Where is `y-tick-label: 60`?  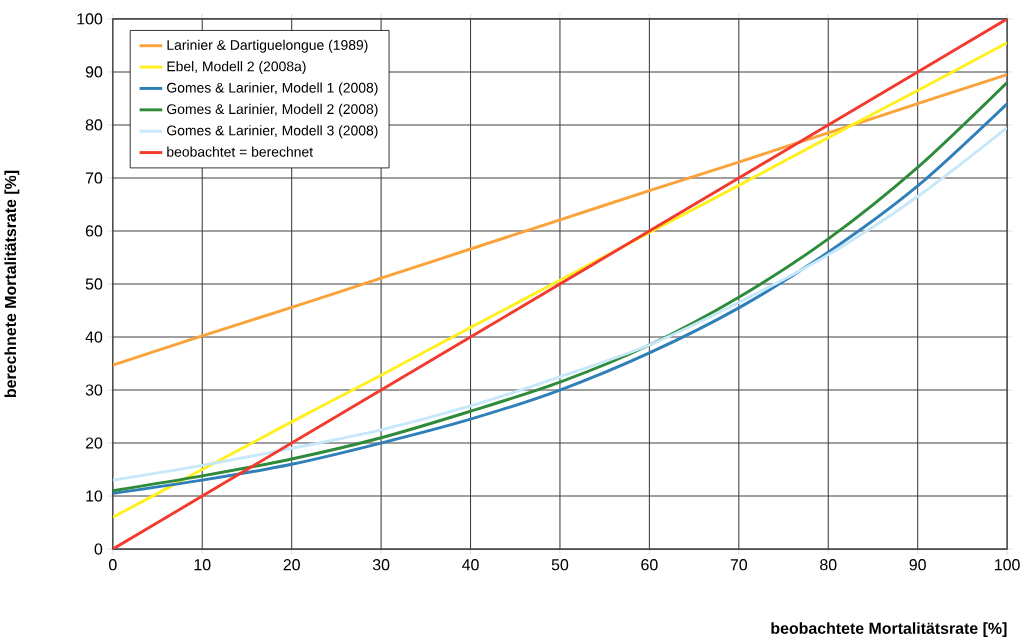
y-tick-label: 60 is located at coordinates (94, 231).